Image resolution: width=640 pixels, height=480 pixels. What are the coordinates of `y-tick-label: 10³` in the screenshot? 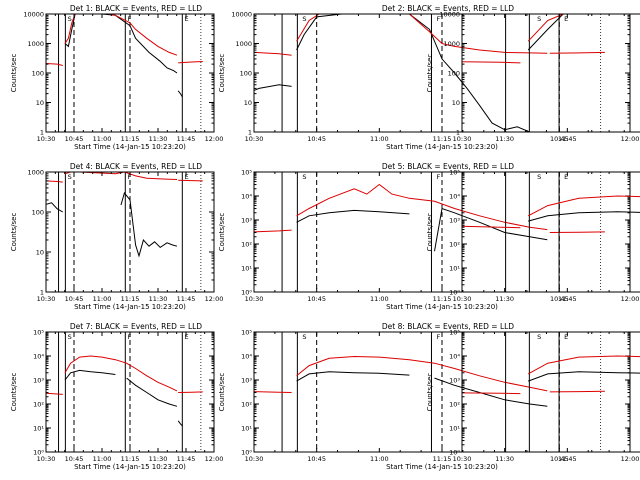 It's located at (246, 221).